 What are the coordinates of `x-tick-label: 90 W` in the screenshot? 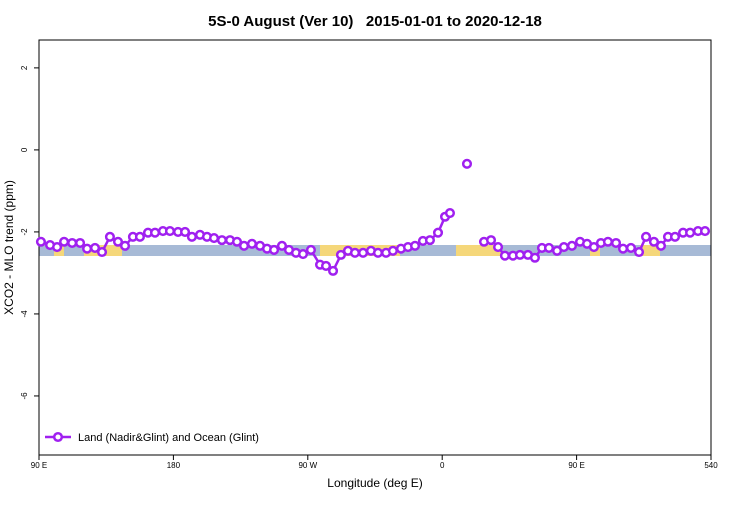 It's located at (307, 465).